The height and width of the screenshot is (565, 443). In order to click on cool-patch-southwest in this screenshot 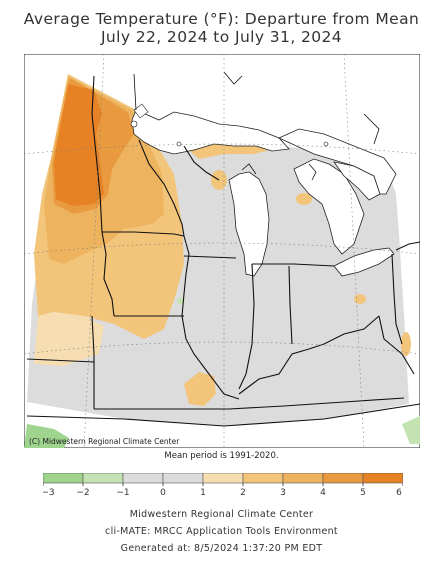, I will do `click(46, 436)`.